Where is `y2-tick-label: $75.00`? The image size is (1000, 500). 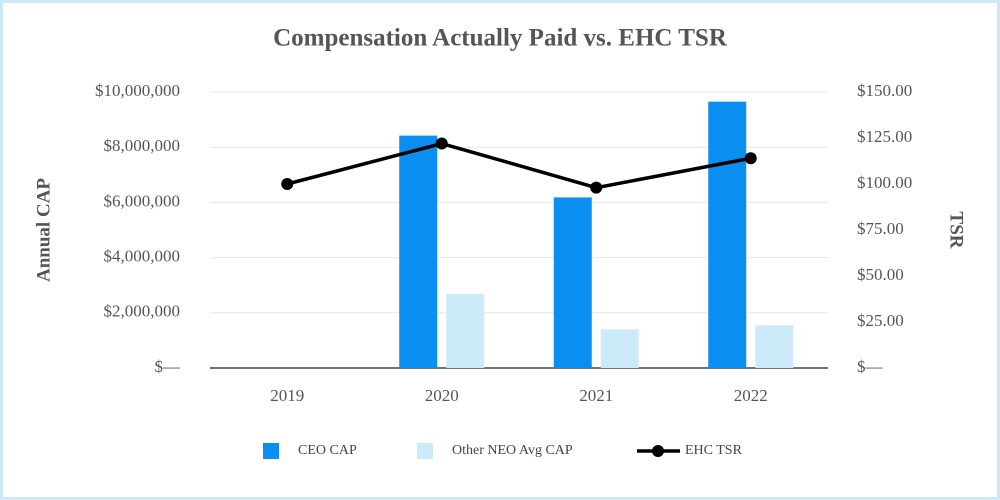 y2-tick-label: $75.00 is located at coordinates (880, 228).